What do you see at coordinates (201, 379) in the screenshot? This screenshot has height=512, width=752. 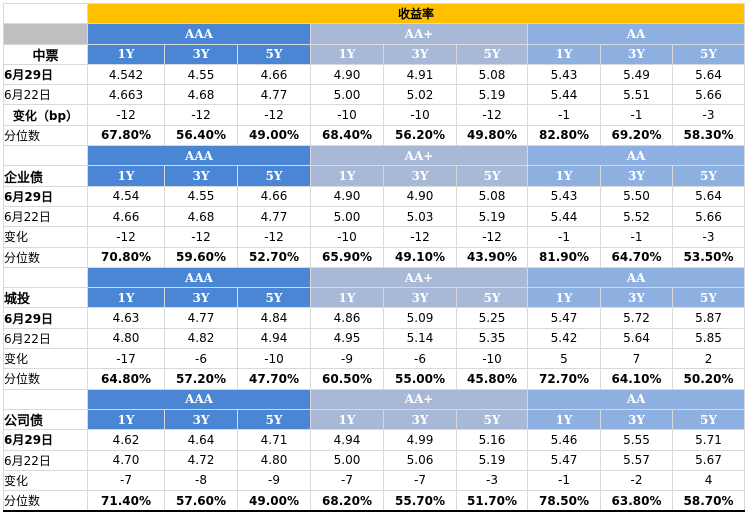 I see `value-cell: 57.20%` at bounding box center [201, 379].